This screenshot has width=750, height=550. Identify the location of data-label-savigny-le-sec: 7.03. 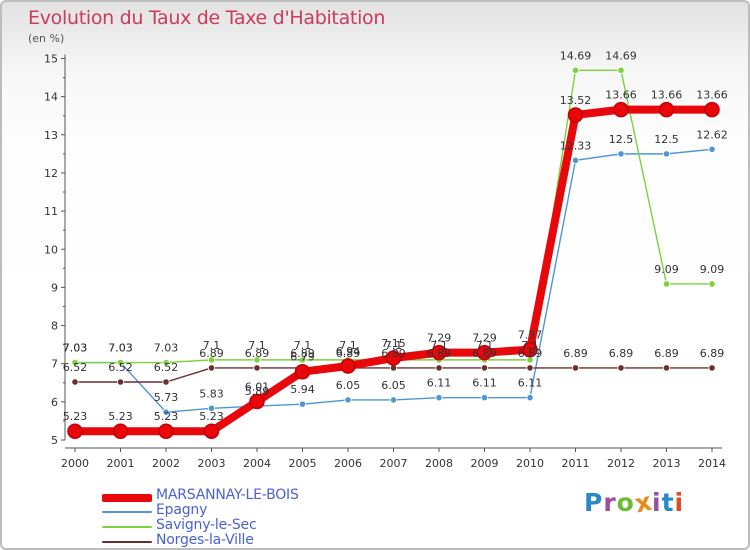
(120, 348).